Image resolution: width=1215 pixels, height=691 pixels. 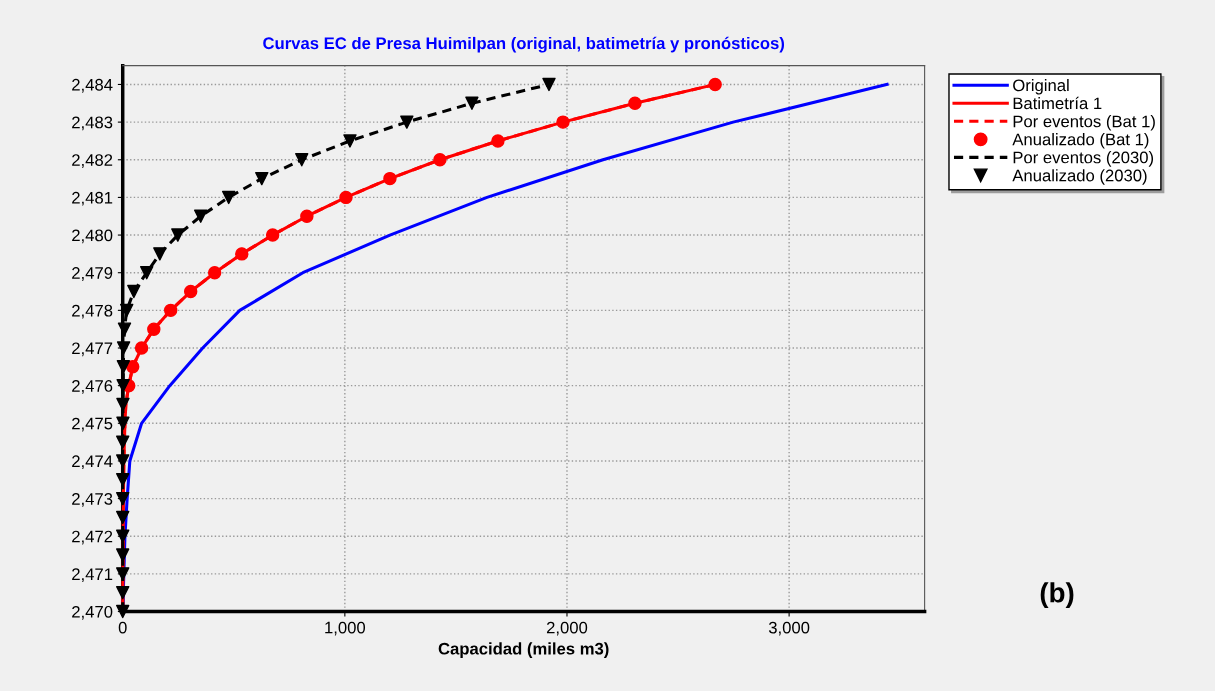 What do you see at coordinates (1041, 86) in the screenshot?
I see `legend-label: Original` at bounding box center [1041, 86].